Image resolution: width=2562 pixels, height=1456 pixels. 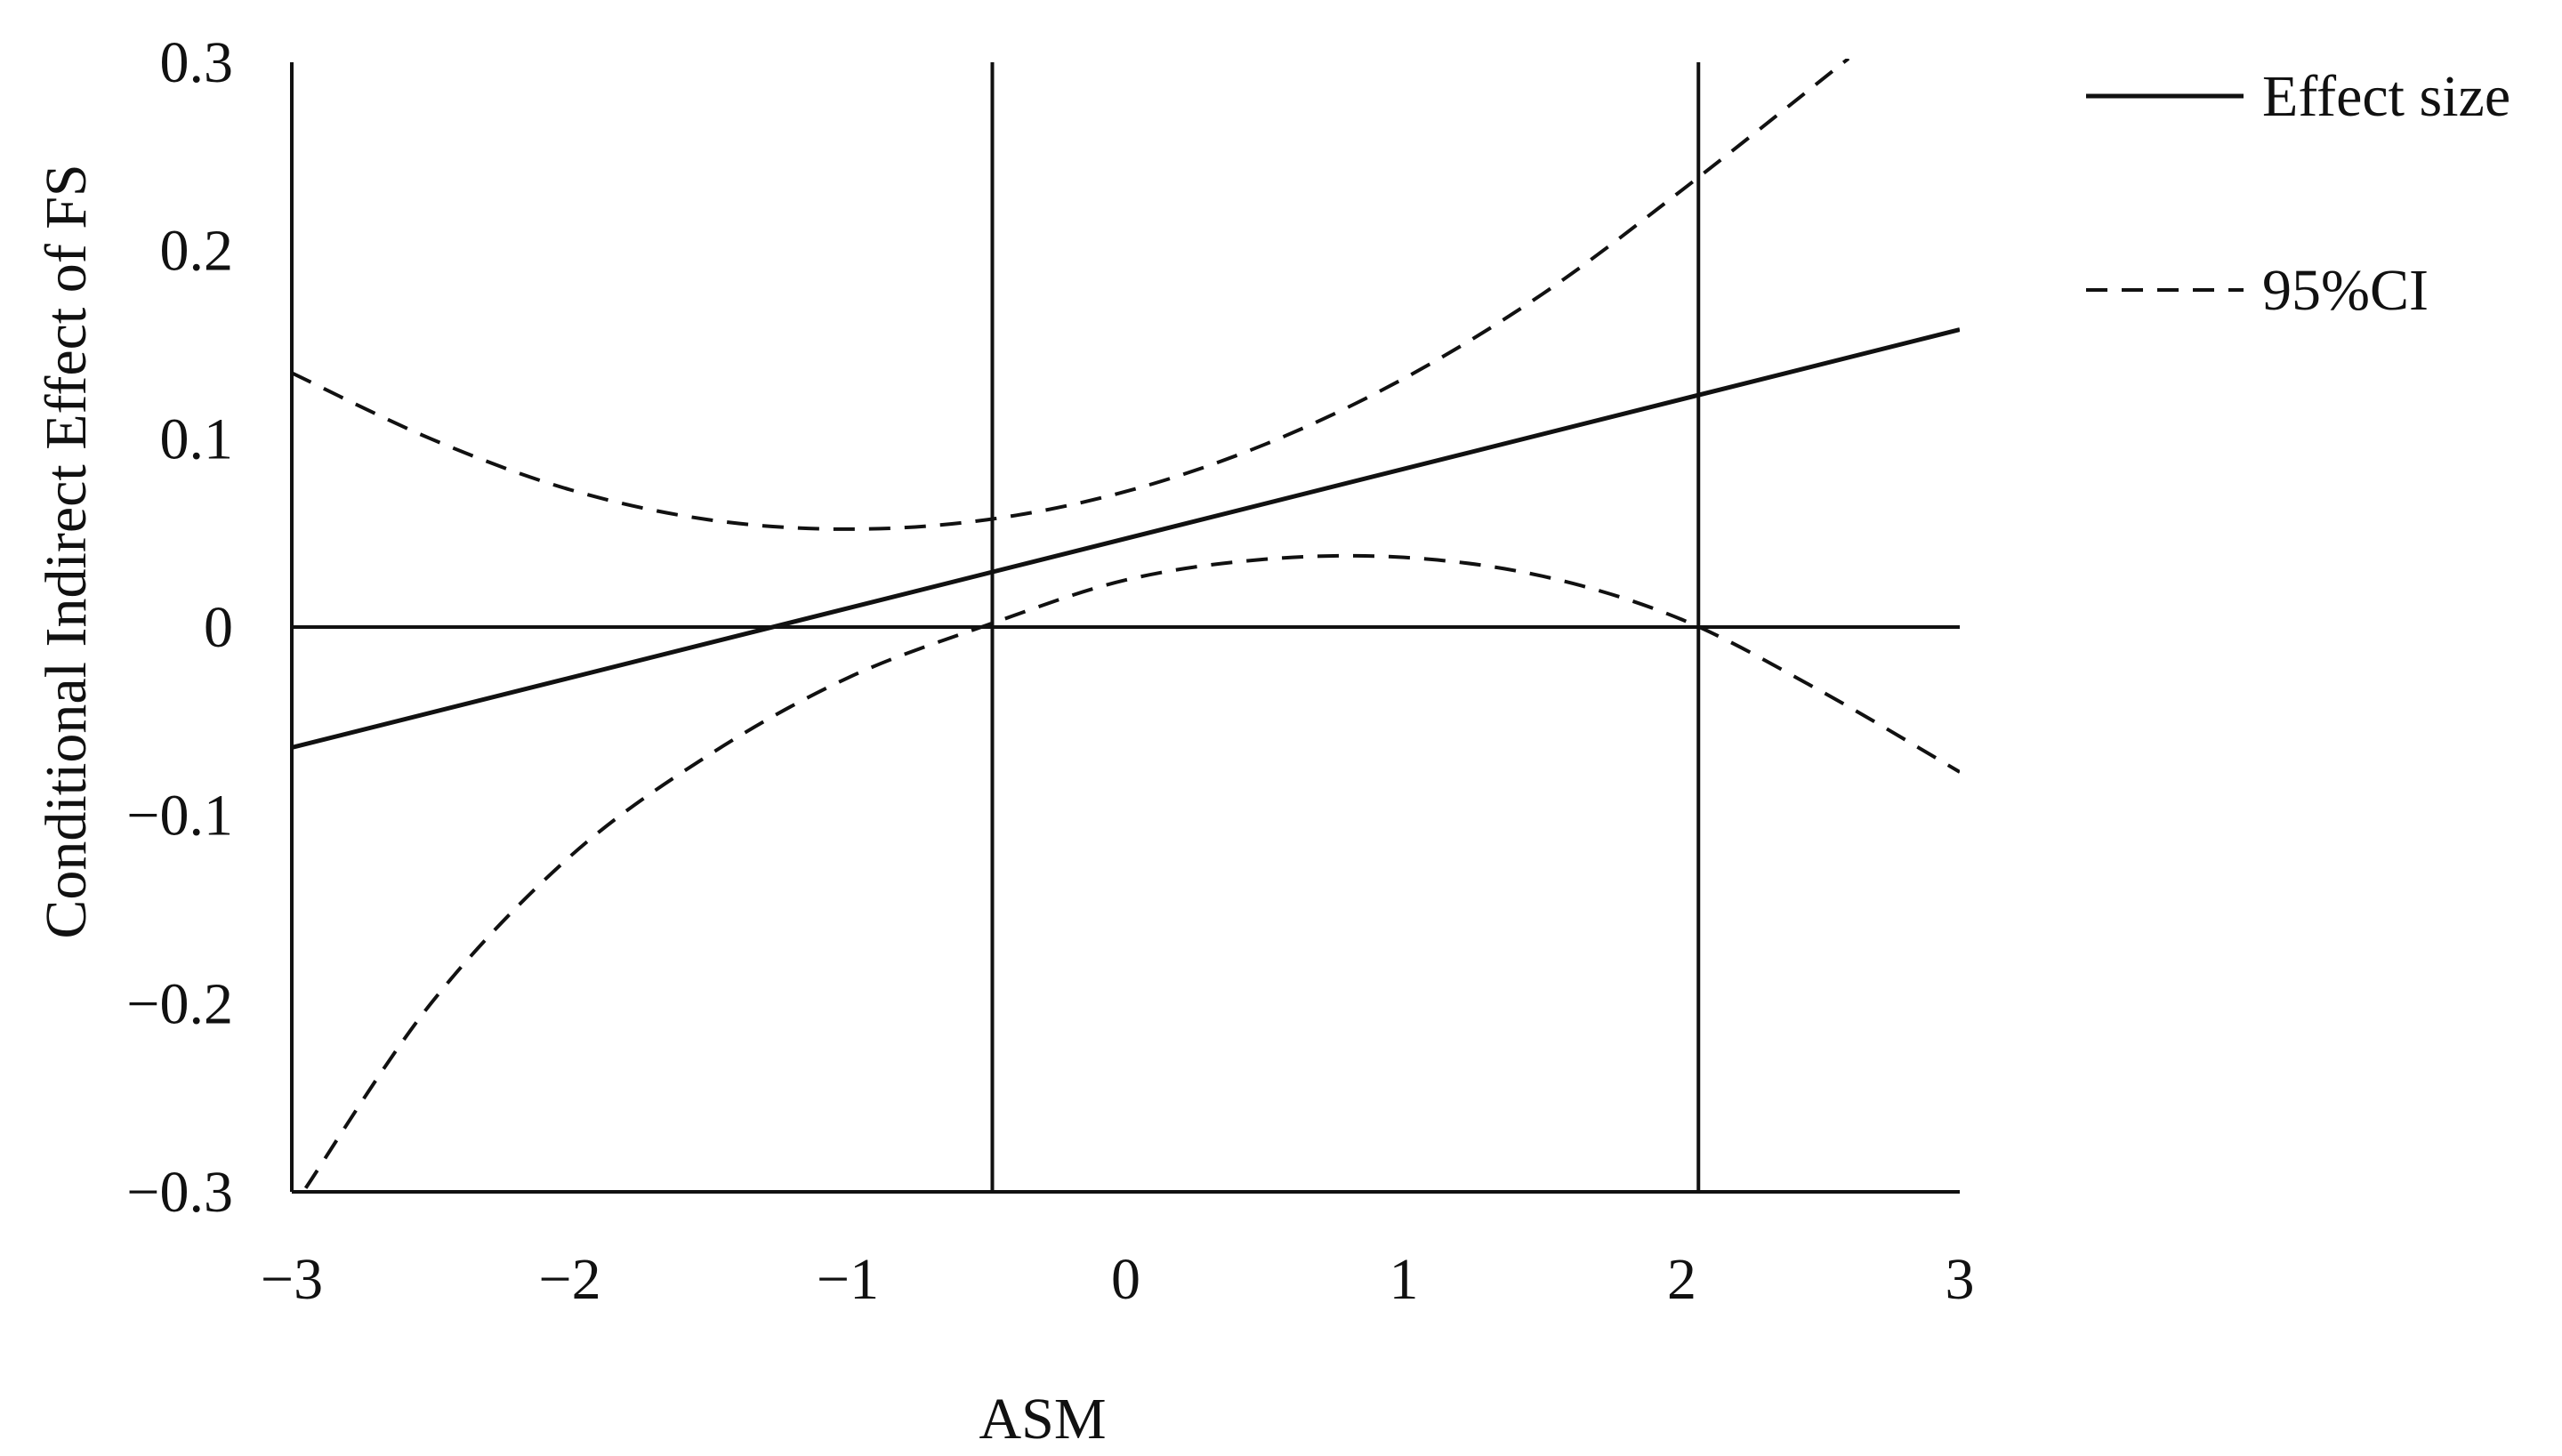 I want to click on x-tick-label: −3, so click(x=292, y=1279).